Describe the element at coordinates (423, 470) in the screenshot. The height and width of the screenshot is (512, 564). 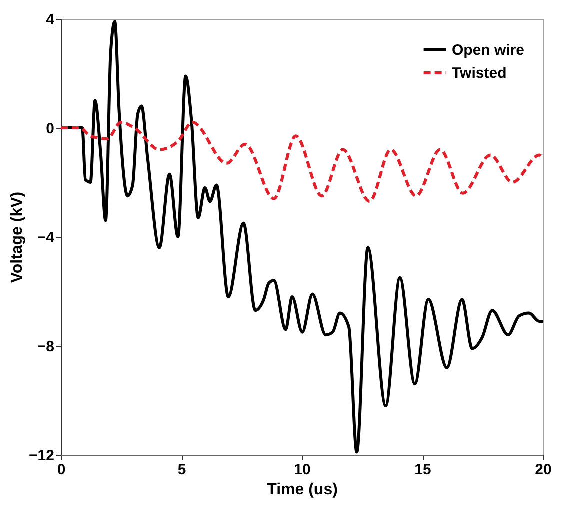
I see `x-tick-label: 15` at that location.